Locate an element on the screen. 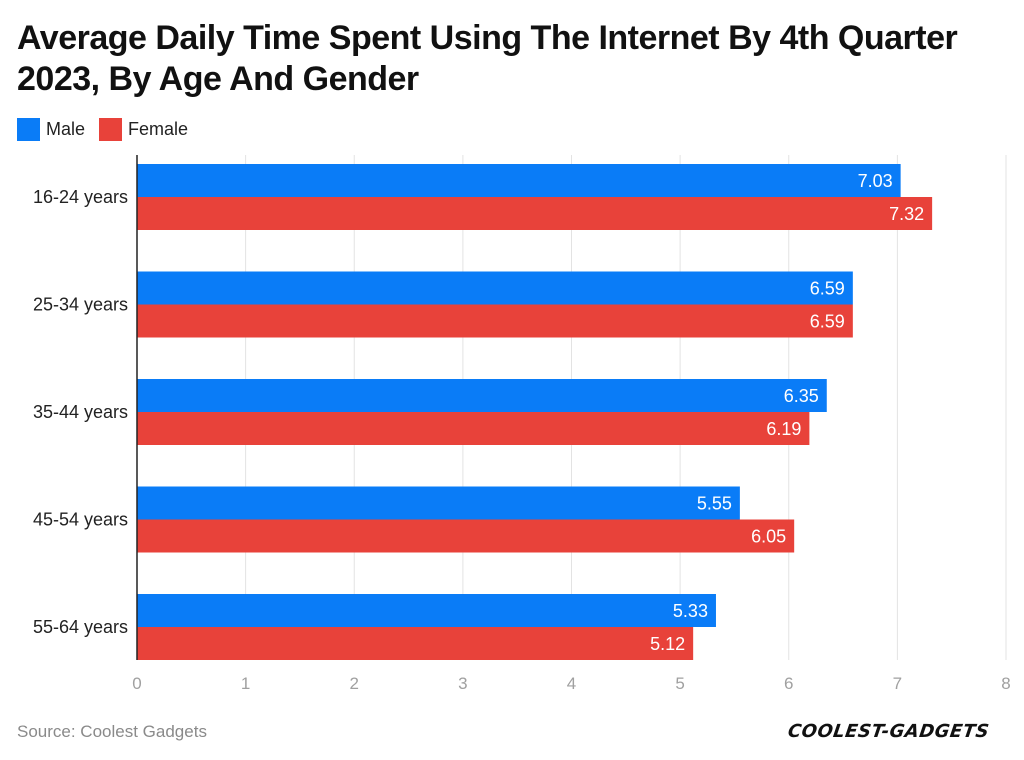  data-label-female-1: 7.32 is located at coordinates (906, 214).